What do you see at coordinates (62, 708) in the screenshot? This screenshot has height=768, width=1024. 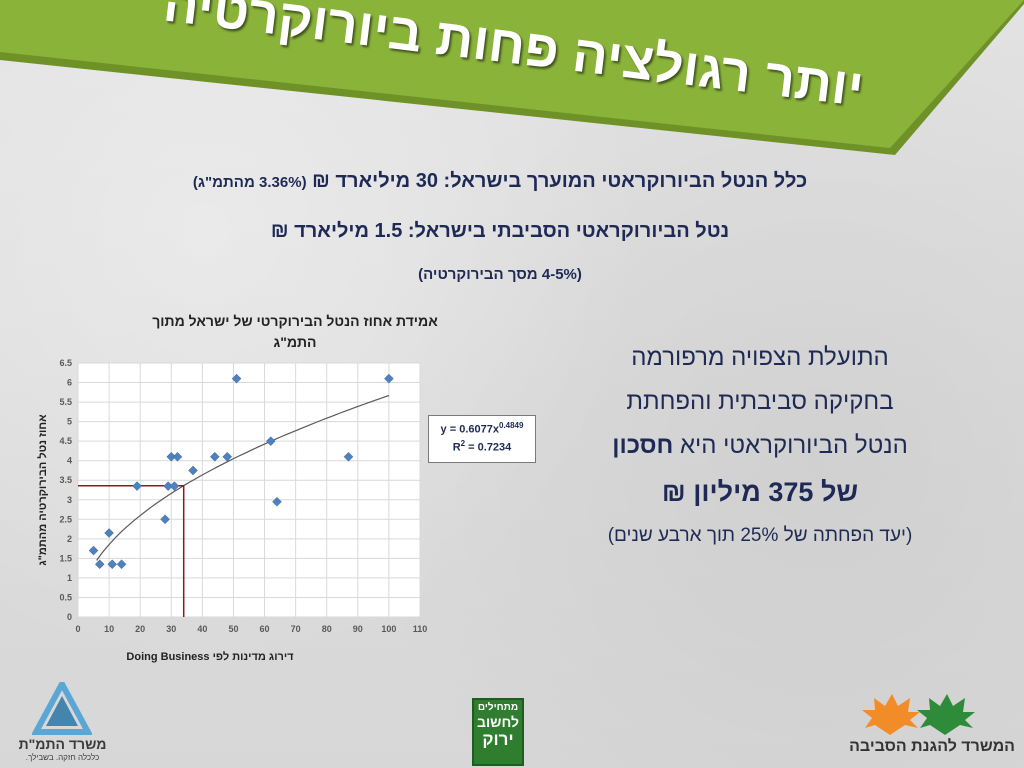 I see `ministry-emblem-icon` at bounding box center [62, 708].